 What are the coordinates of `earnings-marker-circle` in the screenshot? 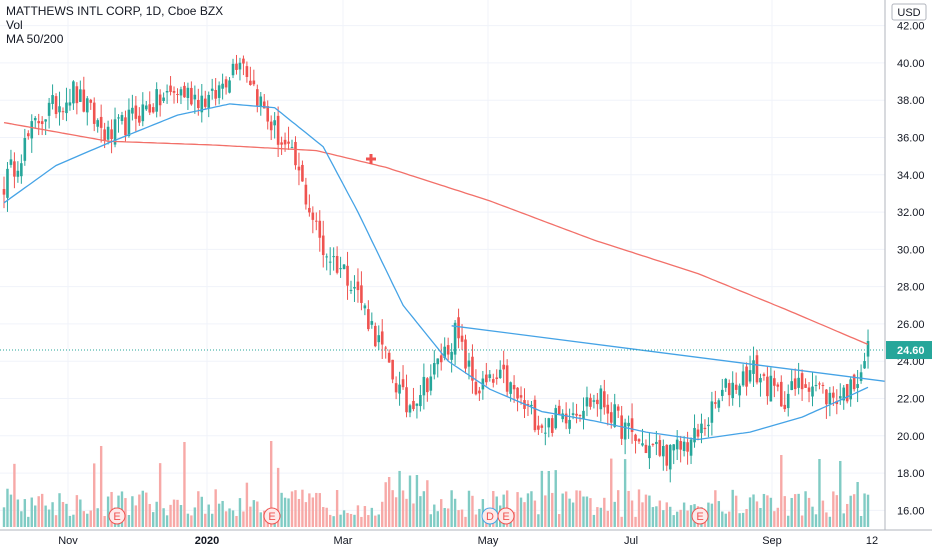 It's located at (272, 516).